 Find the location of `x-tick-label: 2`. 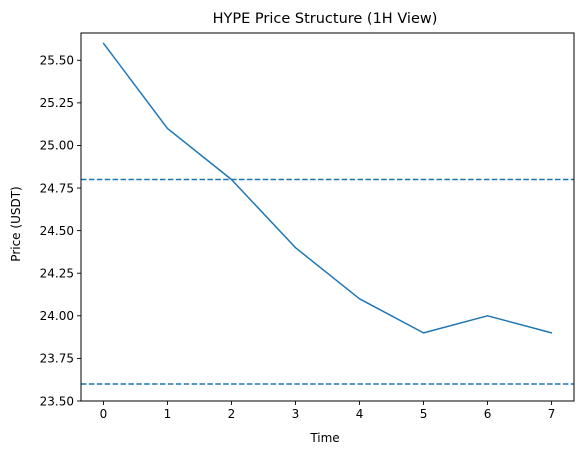

x-tick-label: 2 is located at coordinates (232, 414).